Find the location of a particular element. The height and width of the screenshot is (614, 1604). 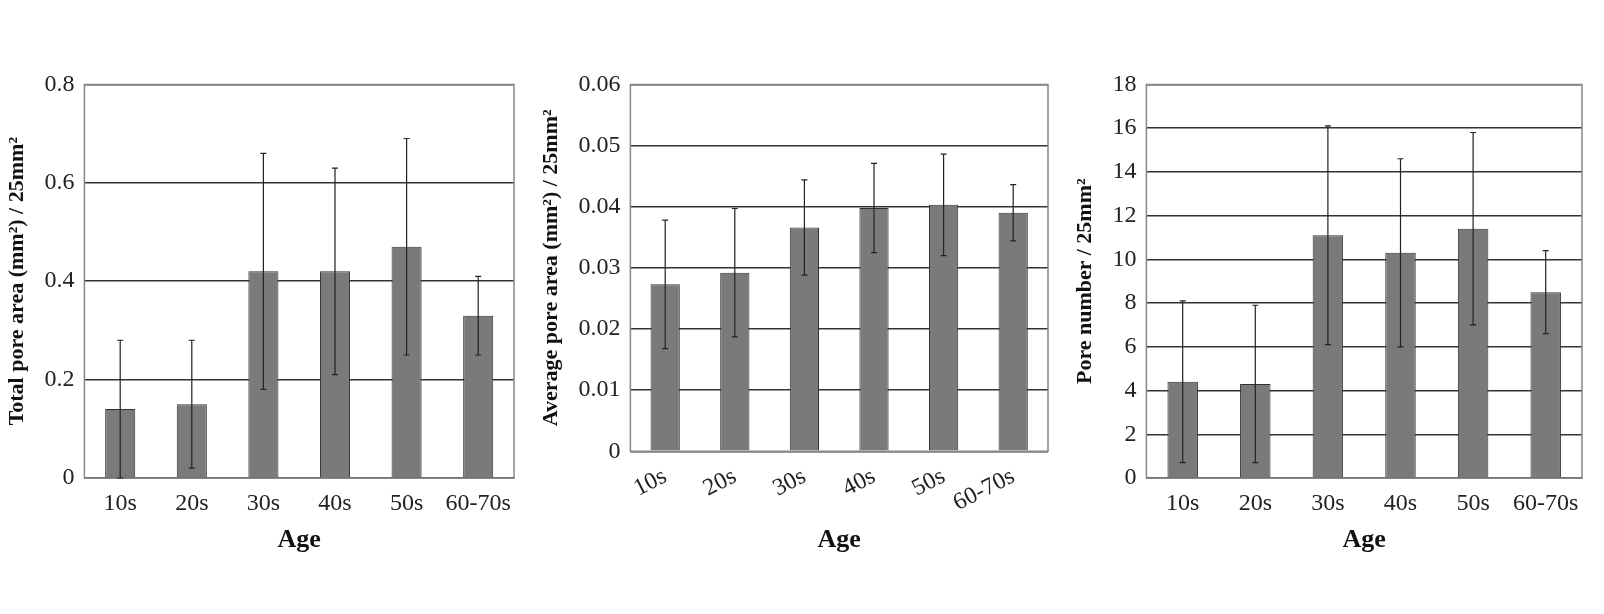

y-tick-label: 0.8 is located at coordinates (59, 82).